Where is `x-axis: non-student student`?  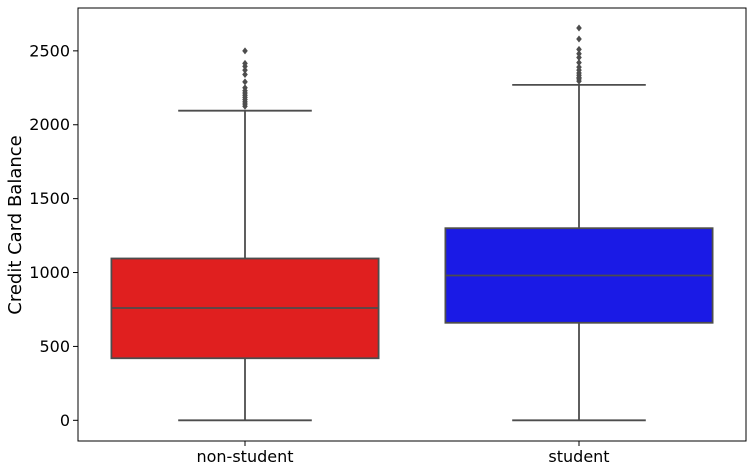 x-axis: non-student student is located at coordinates (403, 453).